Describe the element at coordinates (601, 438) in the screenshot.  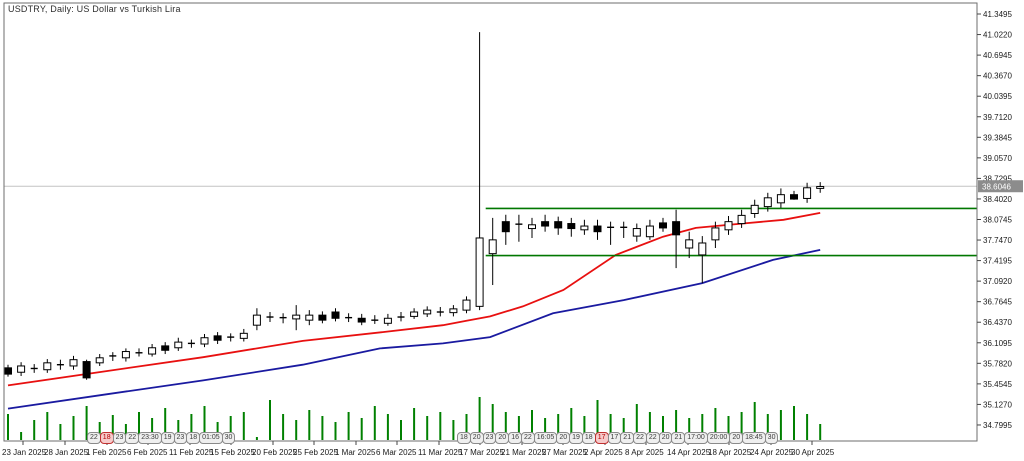
I see `time-tag-highlighted: 17` at that location.